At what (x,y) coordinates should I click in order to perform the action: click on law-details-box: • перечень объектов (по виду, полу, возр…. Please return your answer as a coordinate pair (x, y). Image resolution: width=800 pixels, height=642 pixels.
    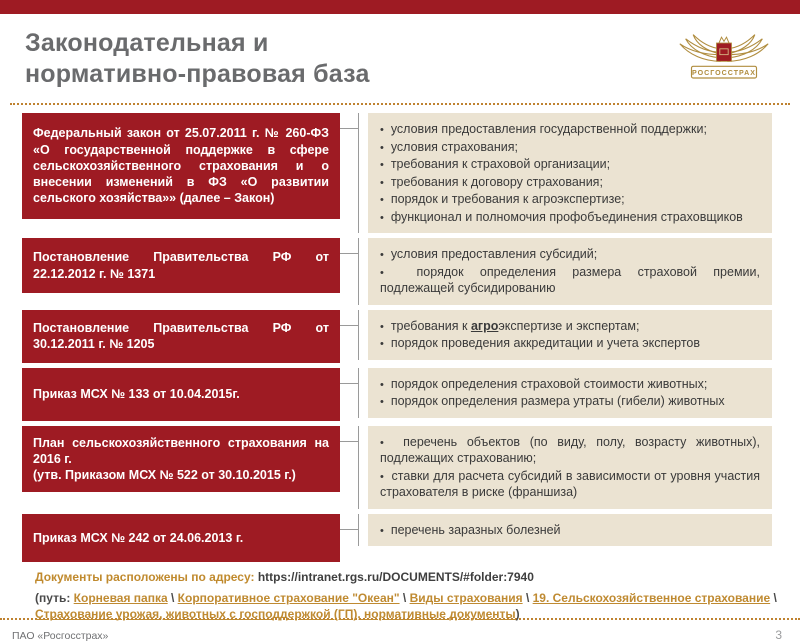
    Looking at the image, I should click on (565, 467).